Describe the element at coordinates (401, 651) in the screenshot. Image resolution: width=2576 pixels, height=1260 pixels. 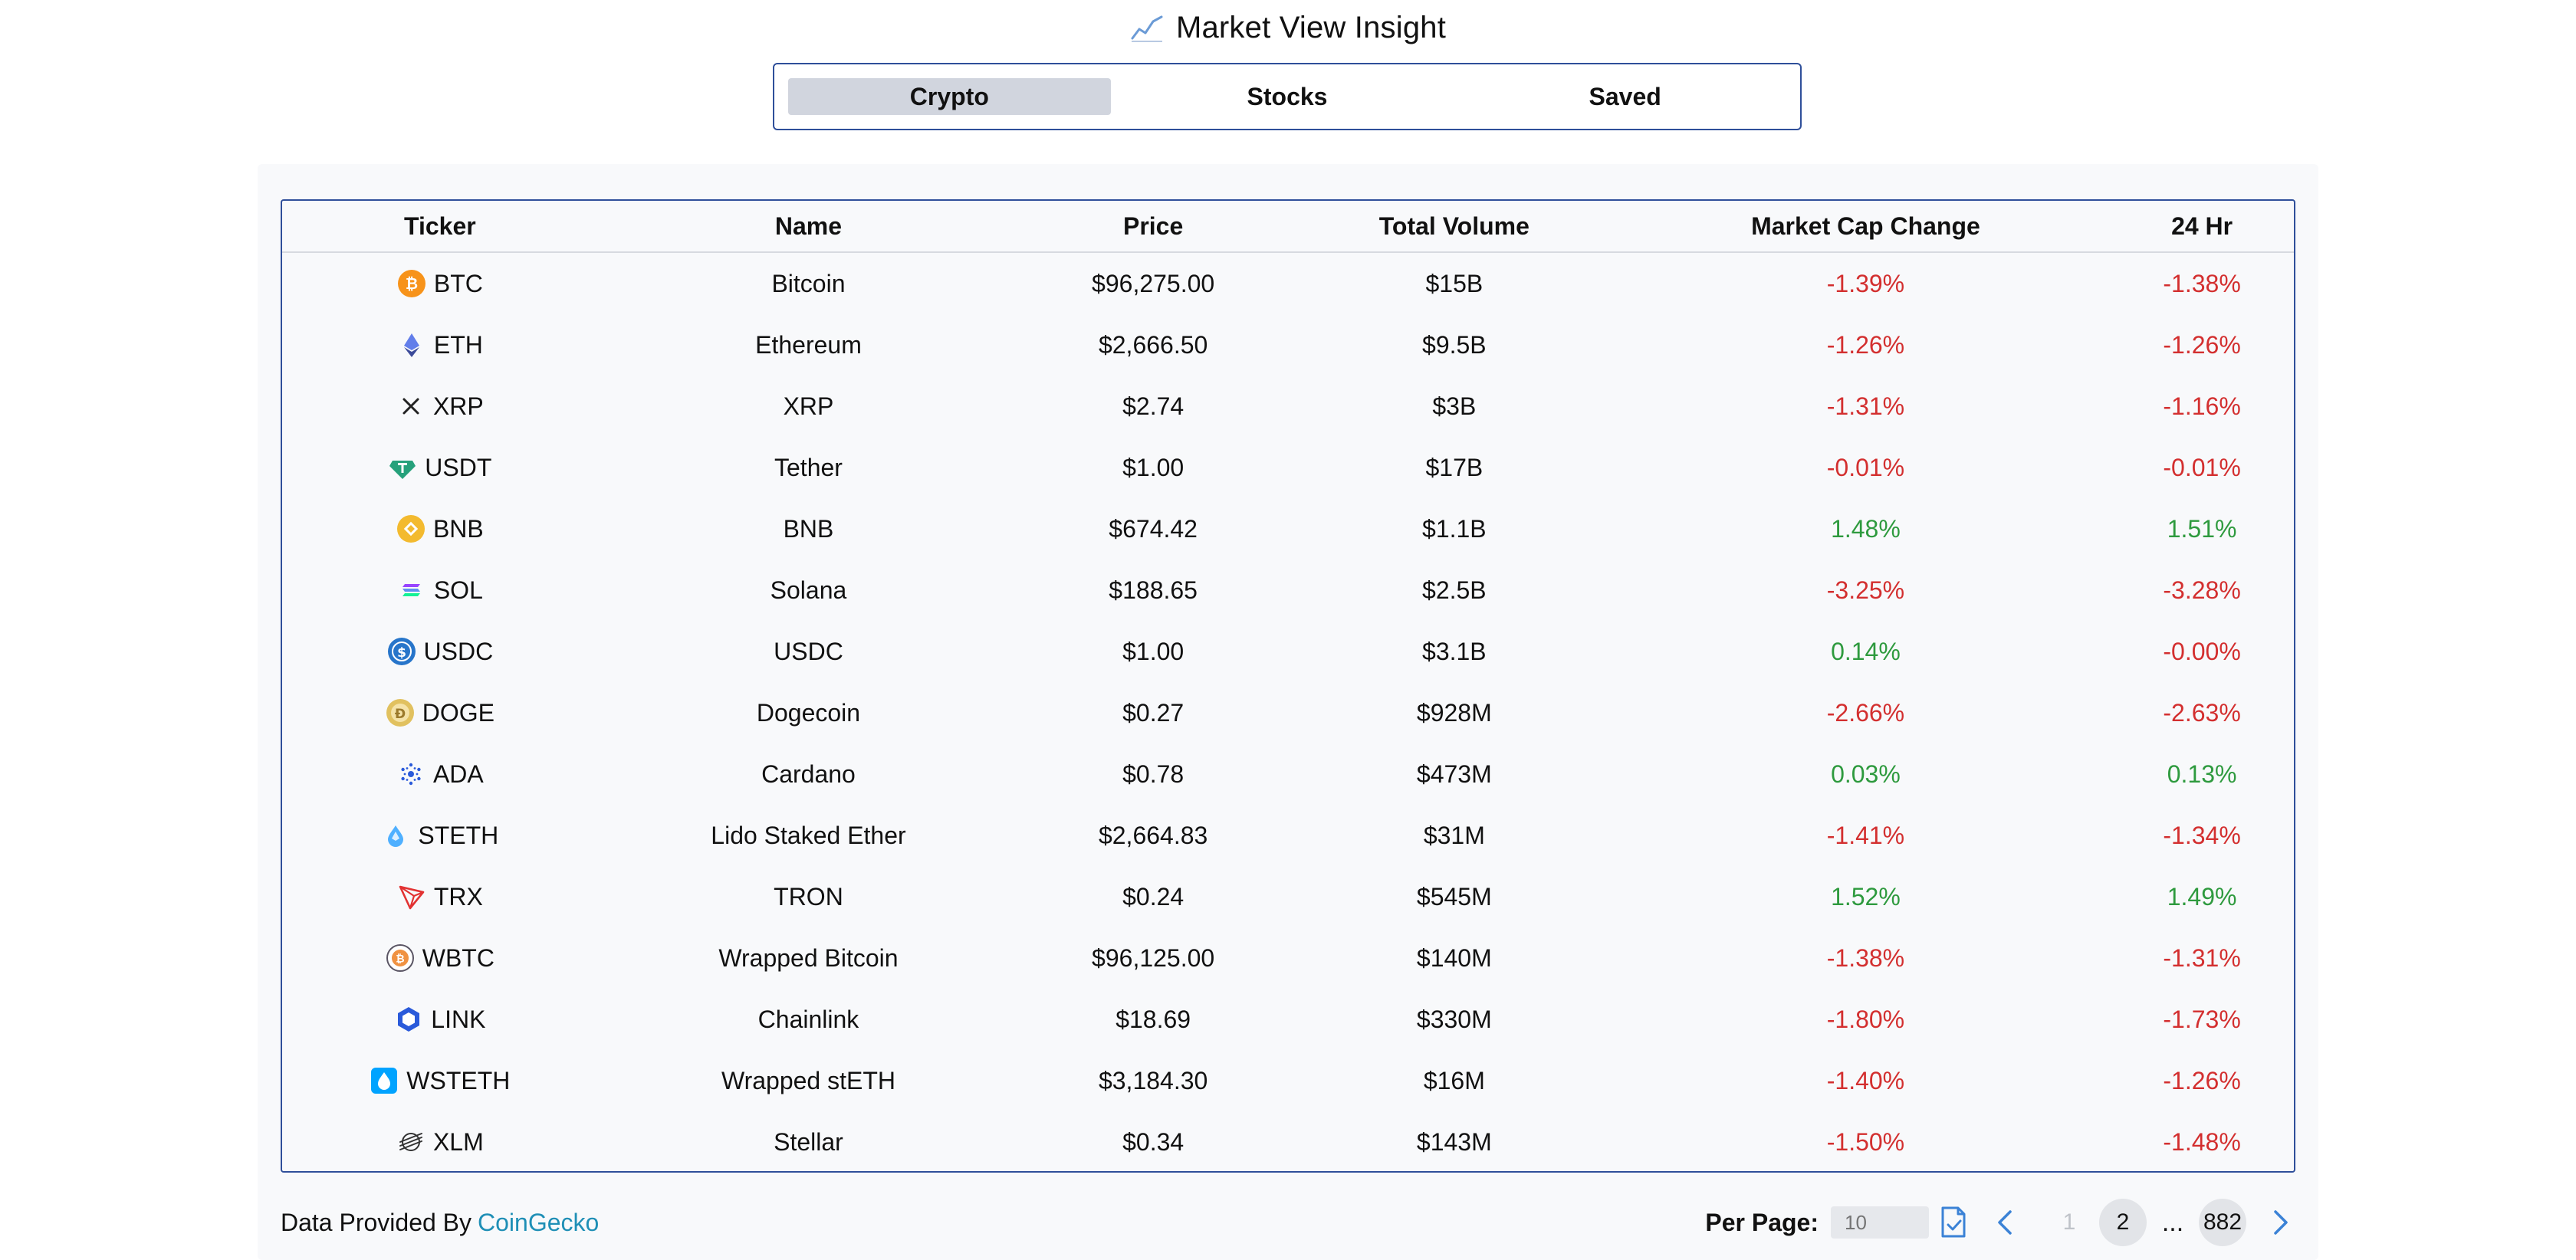
I see `usdc-icon: $` at that location.